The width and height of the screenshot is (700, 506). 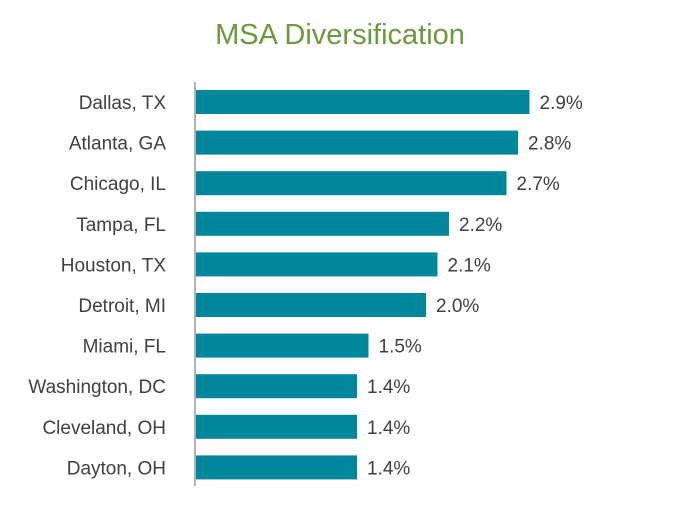 I want to click on chart-title: MSA Diversification, so click(x=340, y=35).